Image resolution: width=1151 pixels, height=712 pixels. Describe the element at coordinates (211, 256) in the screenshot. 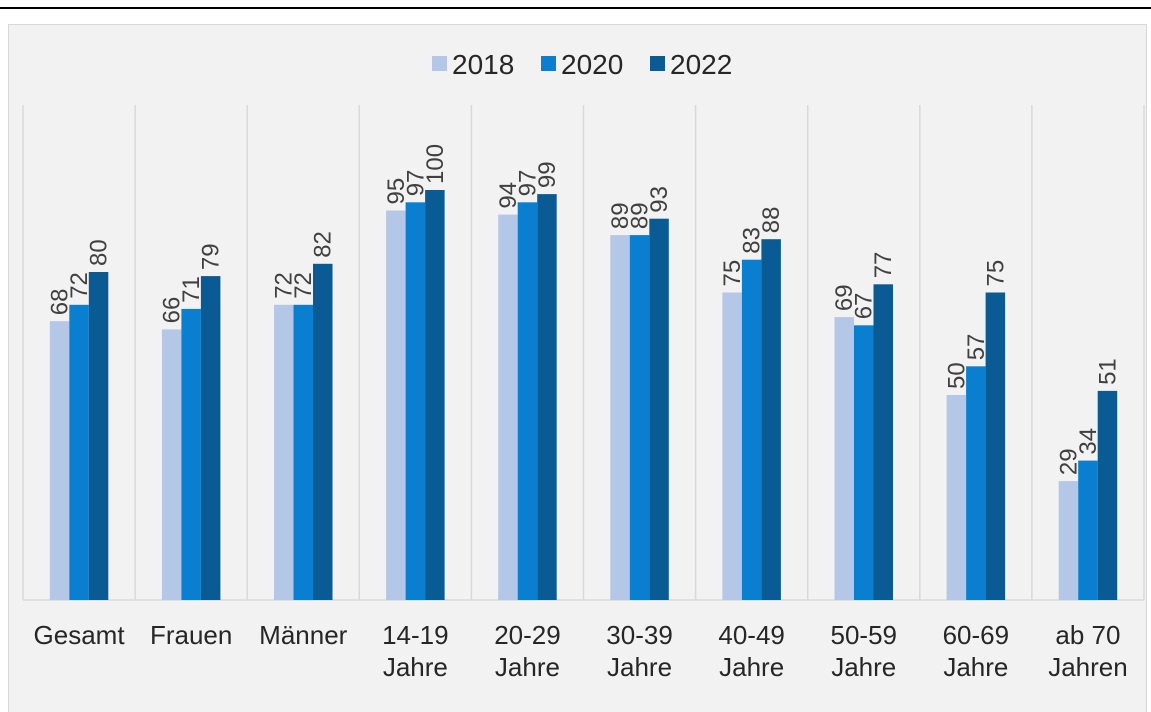

I see `data-label: 79` at that location.